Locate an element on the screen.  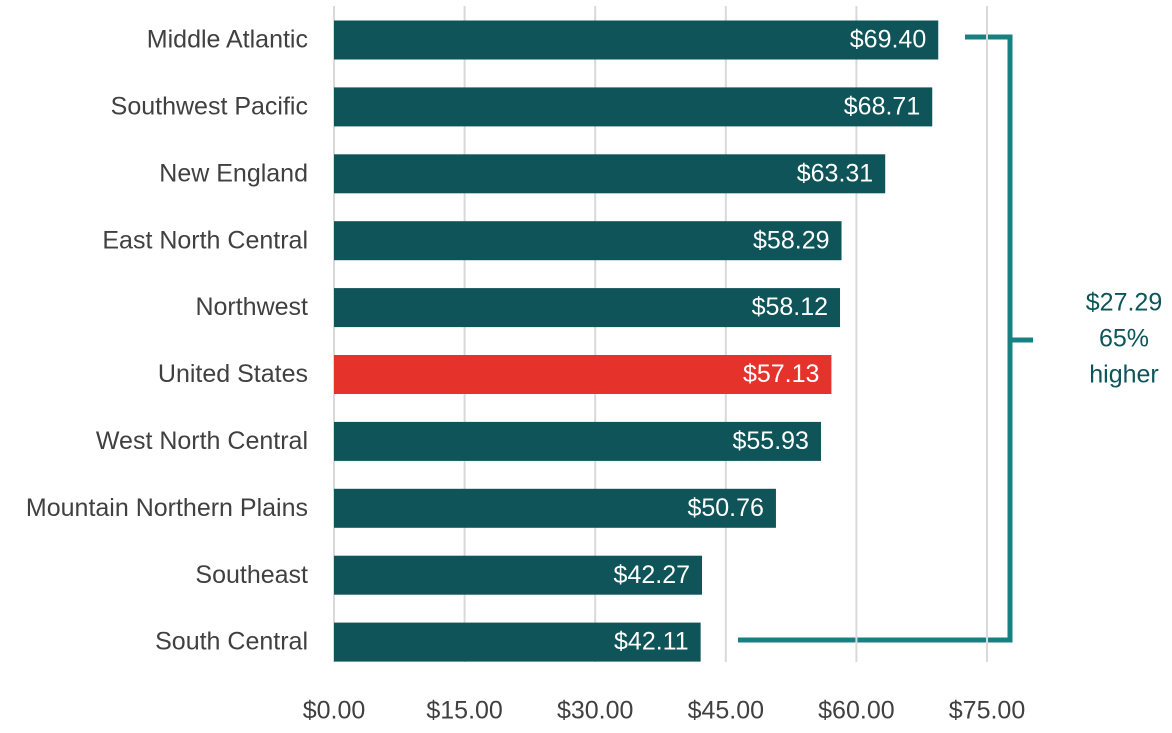
value-label: $57.13 is located at coordinates (781, 374).